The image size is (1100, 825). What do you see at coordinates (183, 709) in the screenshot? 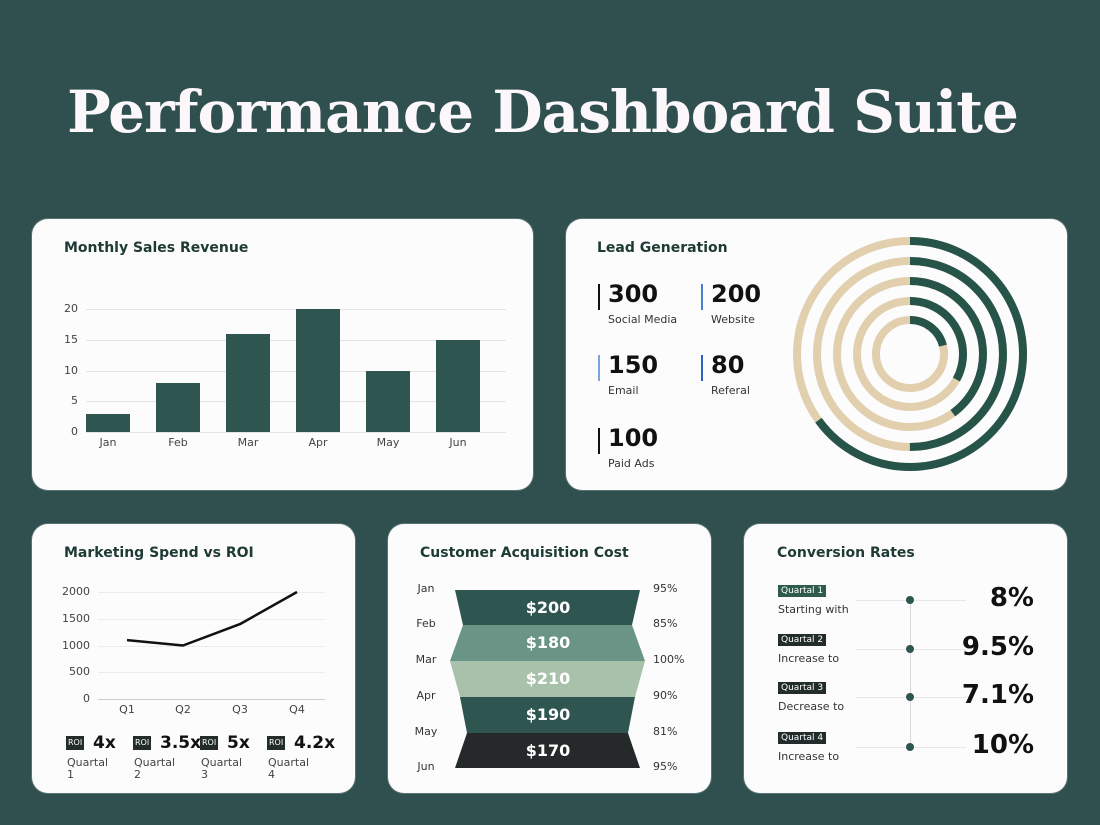
I see `x-tick: Q2` at bounding box center [183, 709].